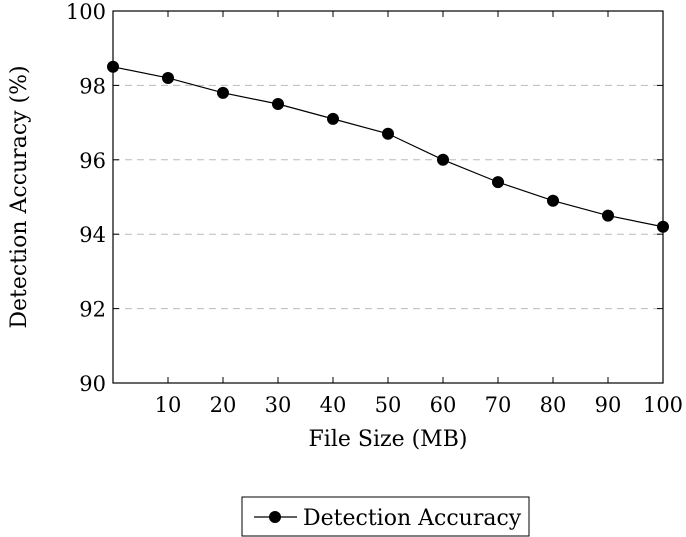 The height and width of the screenshot is (537, 686). Describe the element at coordinates (608, 405) in the screenshot. I see `x-tick-label: 90` at that location.